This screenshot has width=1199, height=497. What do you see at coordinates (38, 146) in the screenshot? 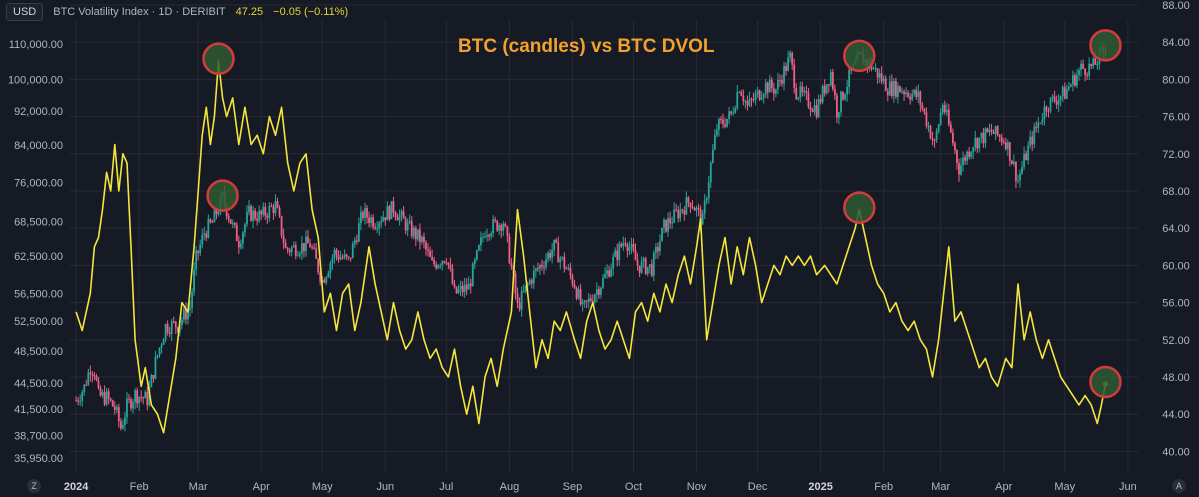
I see `left-axis-tick: 84,000.00` at bounding box center [38, 146].